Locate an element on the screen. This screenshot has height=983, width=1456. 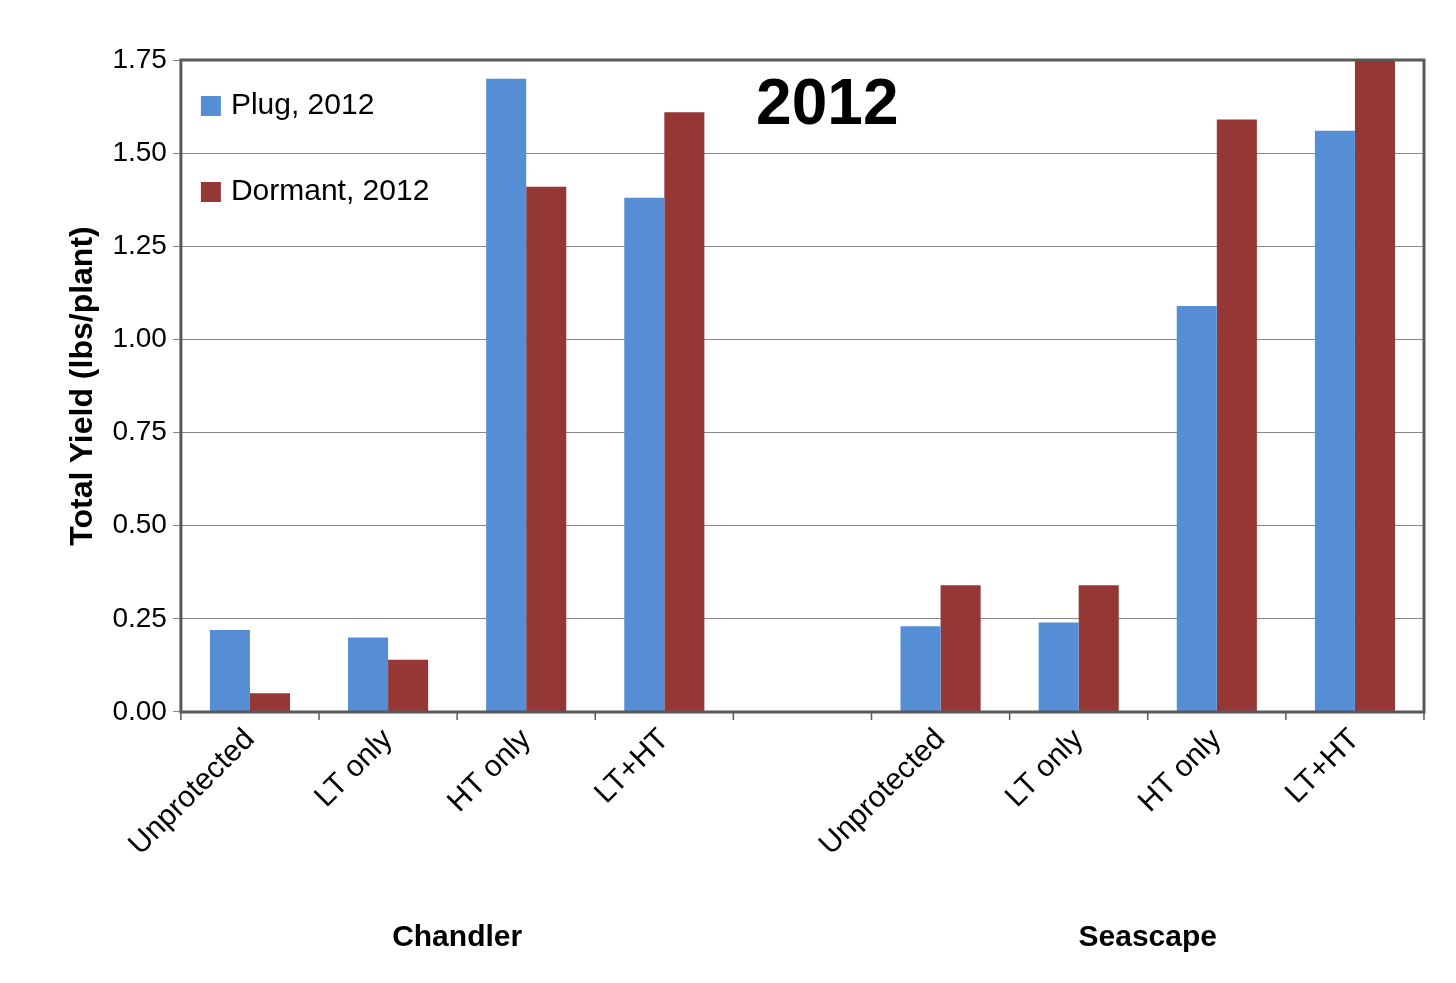
text: Seascape is located at coordinates (1147, 936).